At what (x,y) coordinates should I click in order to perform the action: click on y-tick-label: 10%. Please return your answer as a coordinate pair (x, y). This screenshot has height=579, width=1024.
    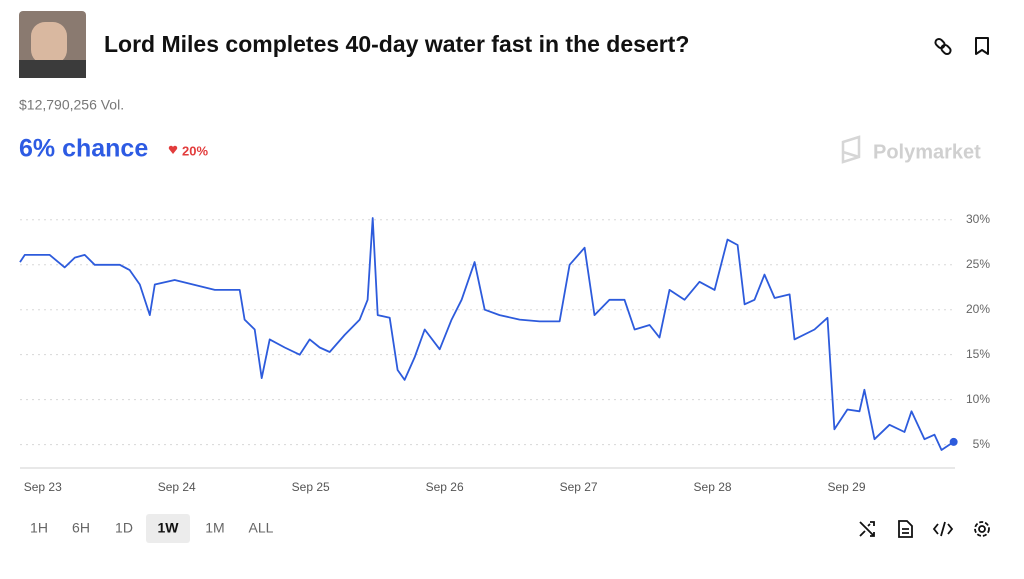
    Looking at the image, I should click on (978, 399).